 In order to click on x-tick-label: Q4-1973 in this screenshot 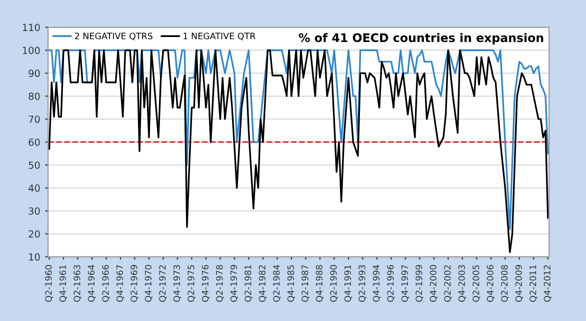, I will do `click(177, 283)`.